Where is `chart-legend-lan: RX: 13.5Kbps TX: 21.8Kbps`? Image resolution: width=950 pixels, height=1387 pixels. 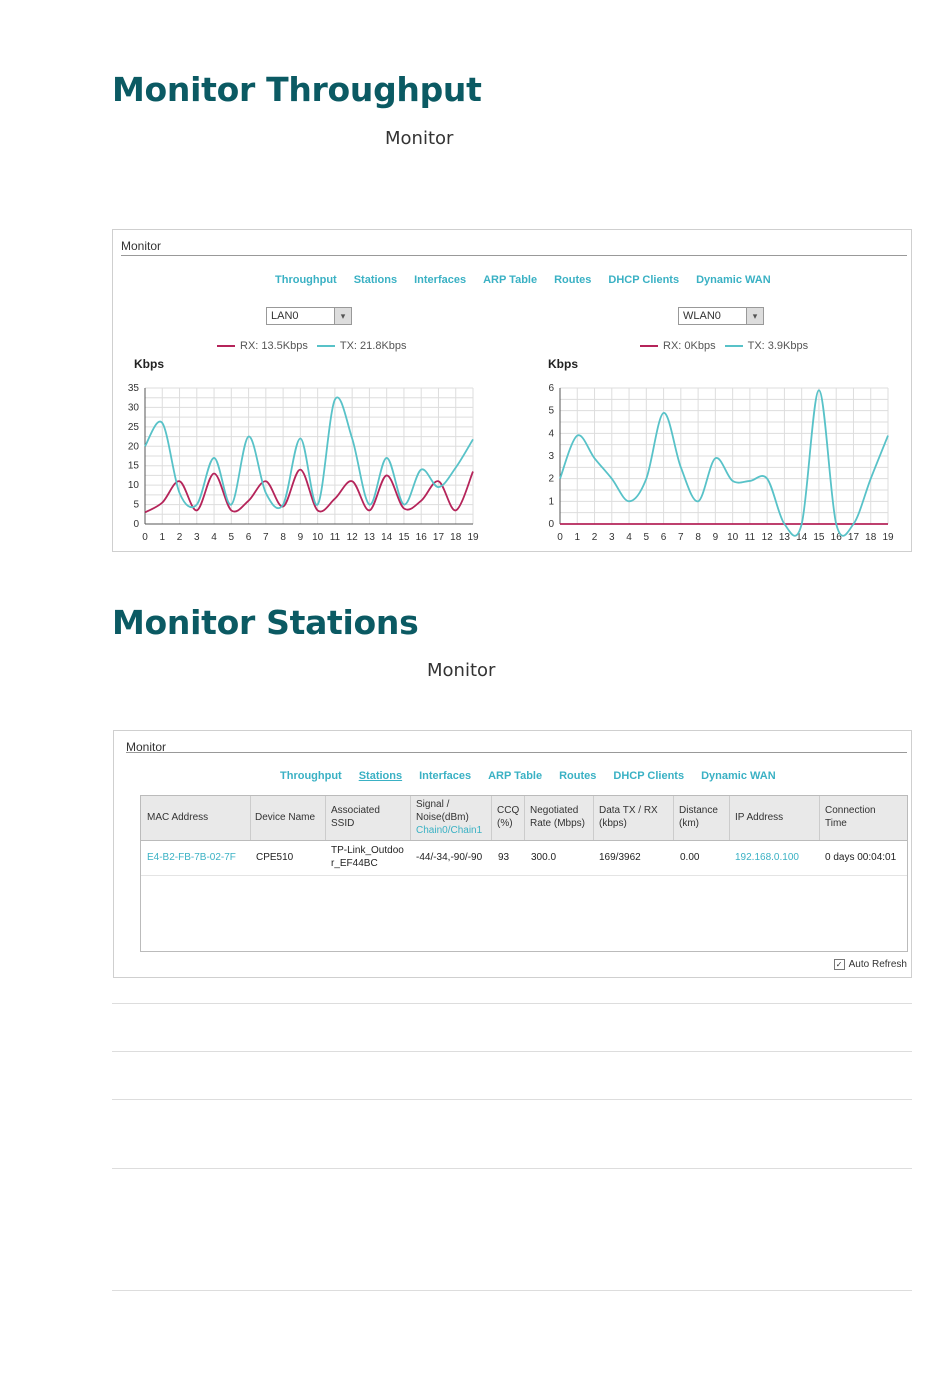
chart-legend-lan: RX: 13.5Kbps TX: 21.8Kbps is located at coordinates (312, 346).